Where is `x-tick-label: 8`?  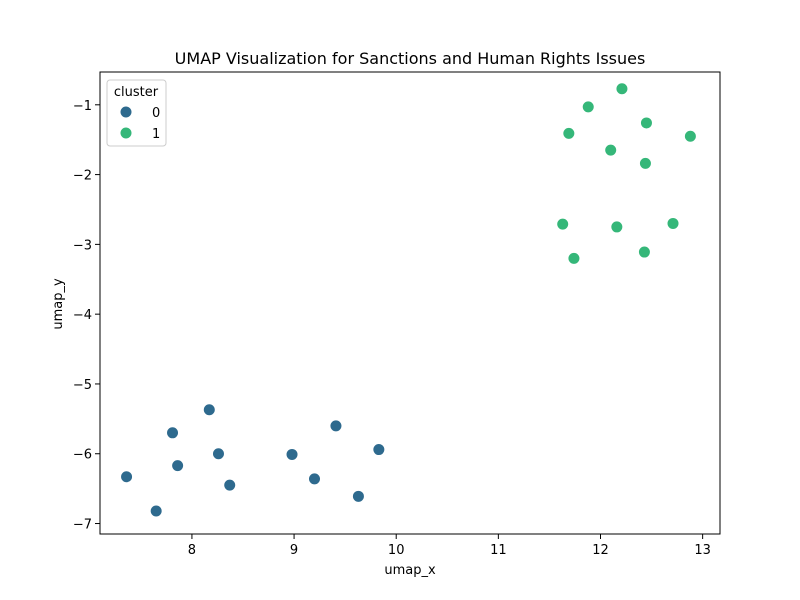 x-tick-label: 8 is located at coordinates (192, 550).